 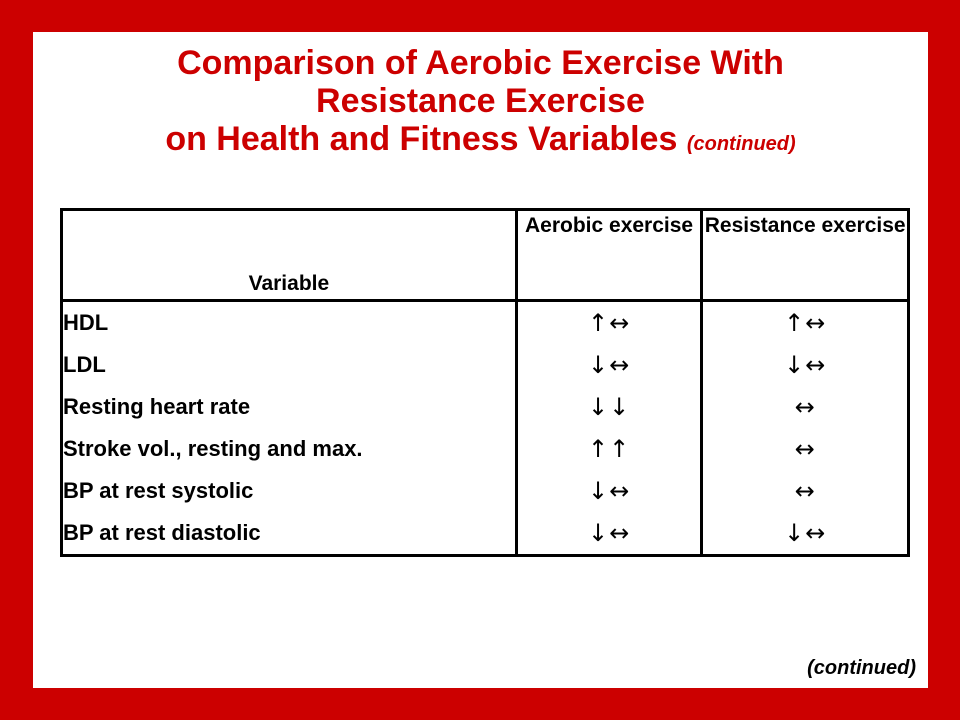 What do you see at coordinates (421, 139) in the screenshot?
I see `title-line-3-main: on Health and Fitness Variables` at bounding box center [421, 139].